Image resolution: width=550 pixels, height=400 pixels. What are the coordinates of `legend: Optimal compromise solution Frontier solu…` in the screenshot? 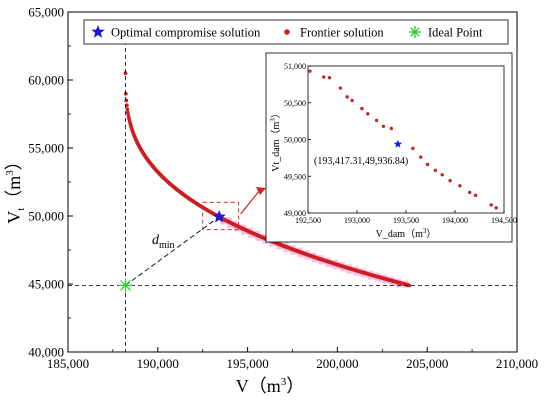 It's located at (296, 32).